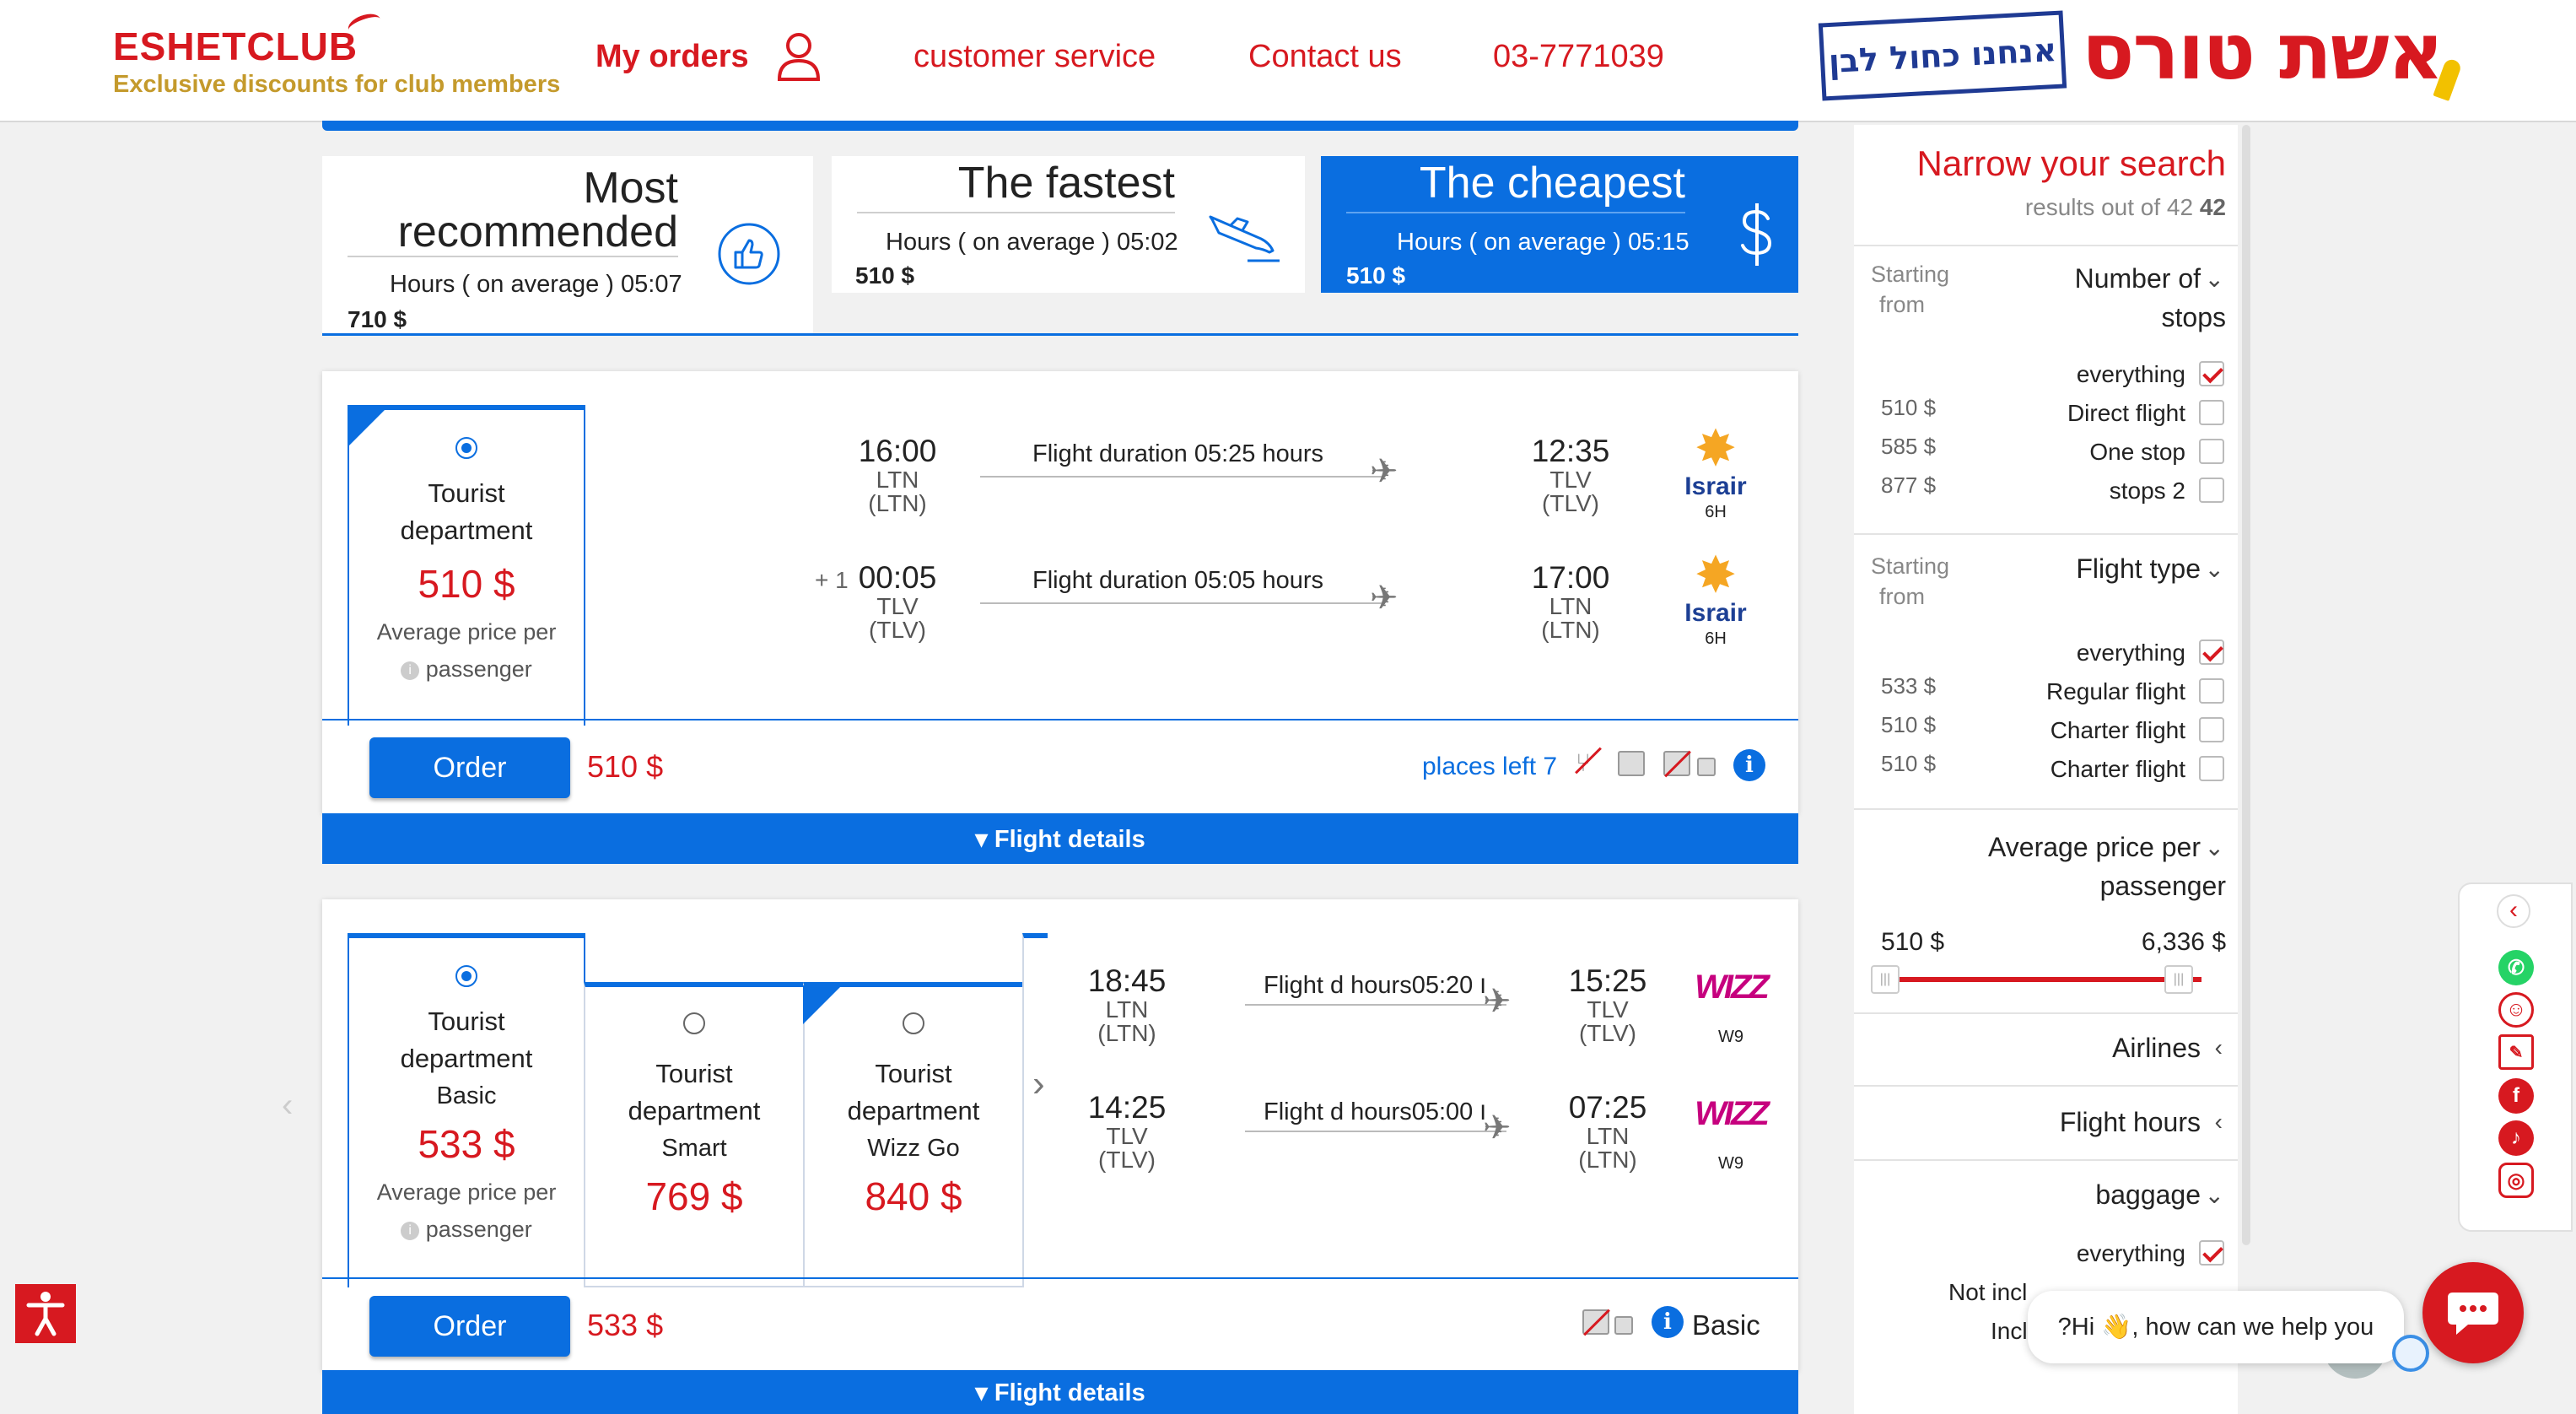 This screenshot has height=1414, width=2576. What do you see at coordinates (1038, 1084) in the screenshot?
I see `chevron-right-icon: ›` at bounding box center [1038, 1084].